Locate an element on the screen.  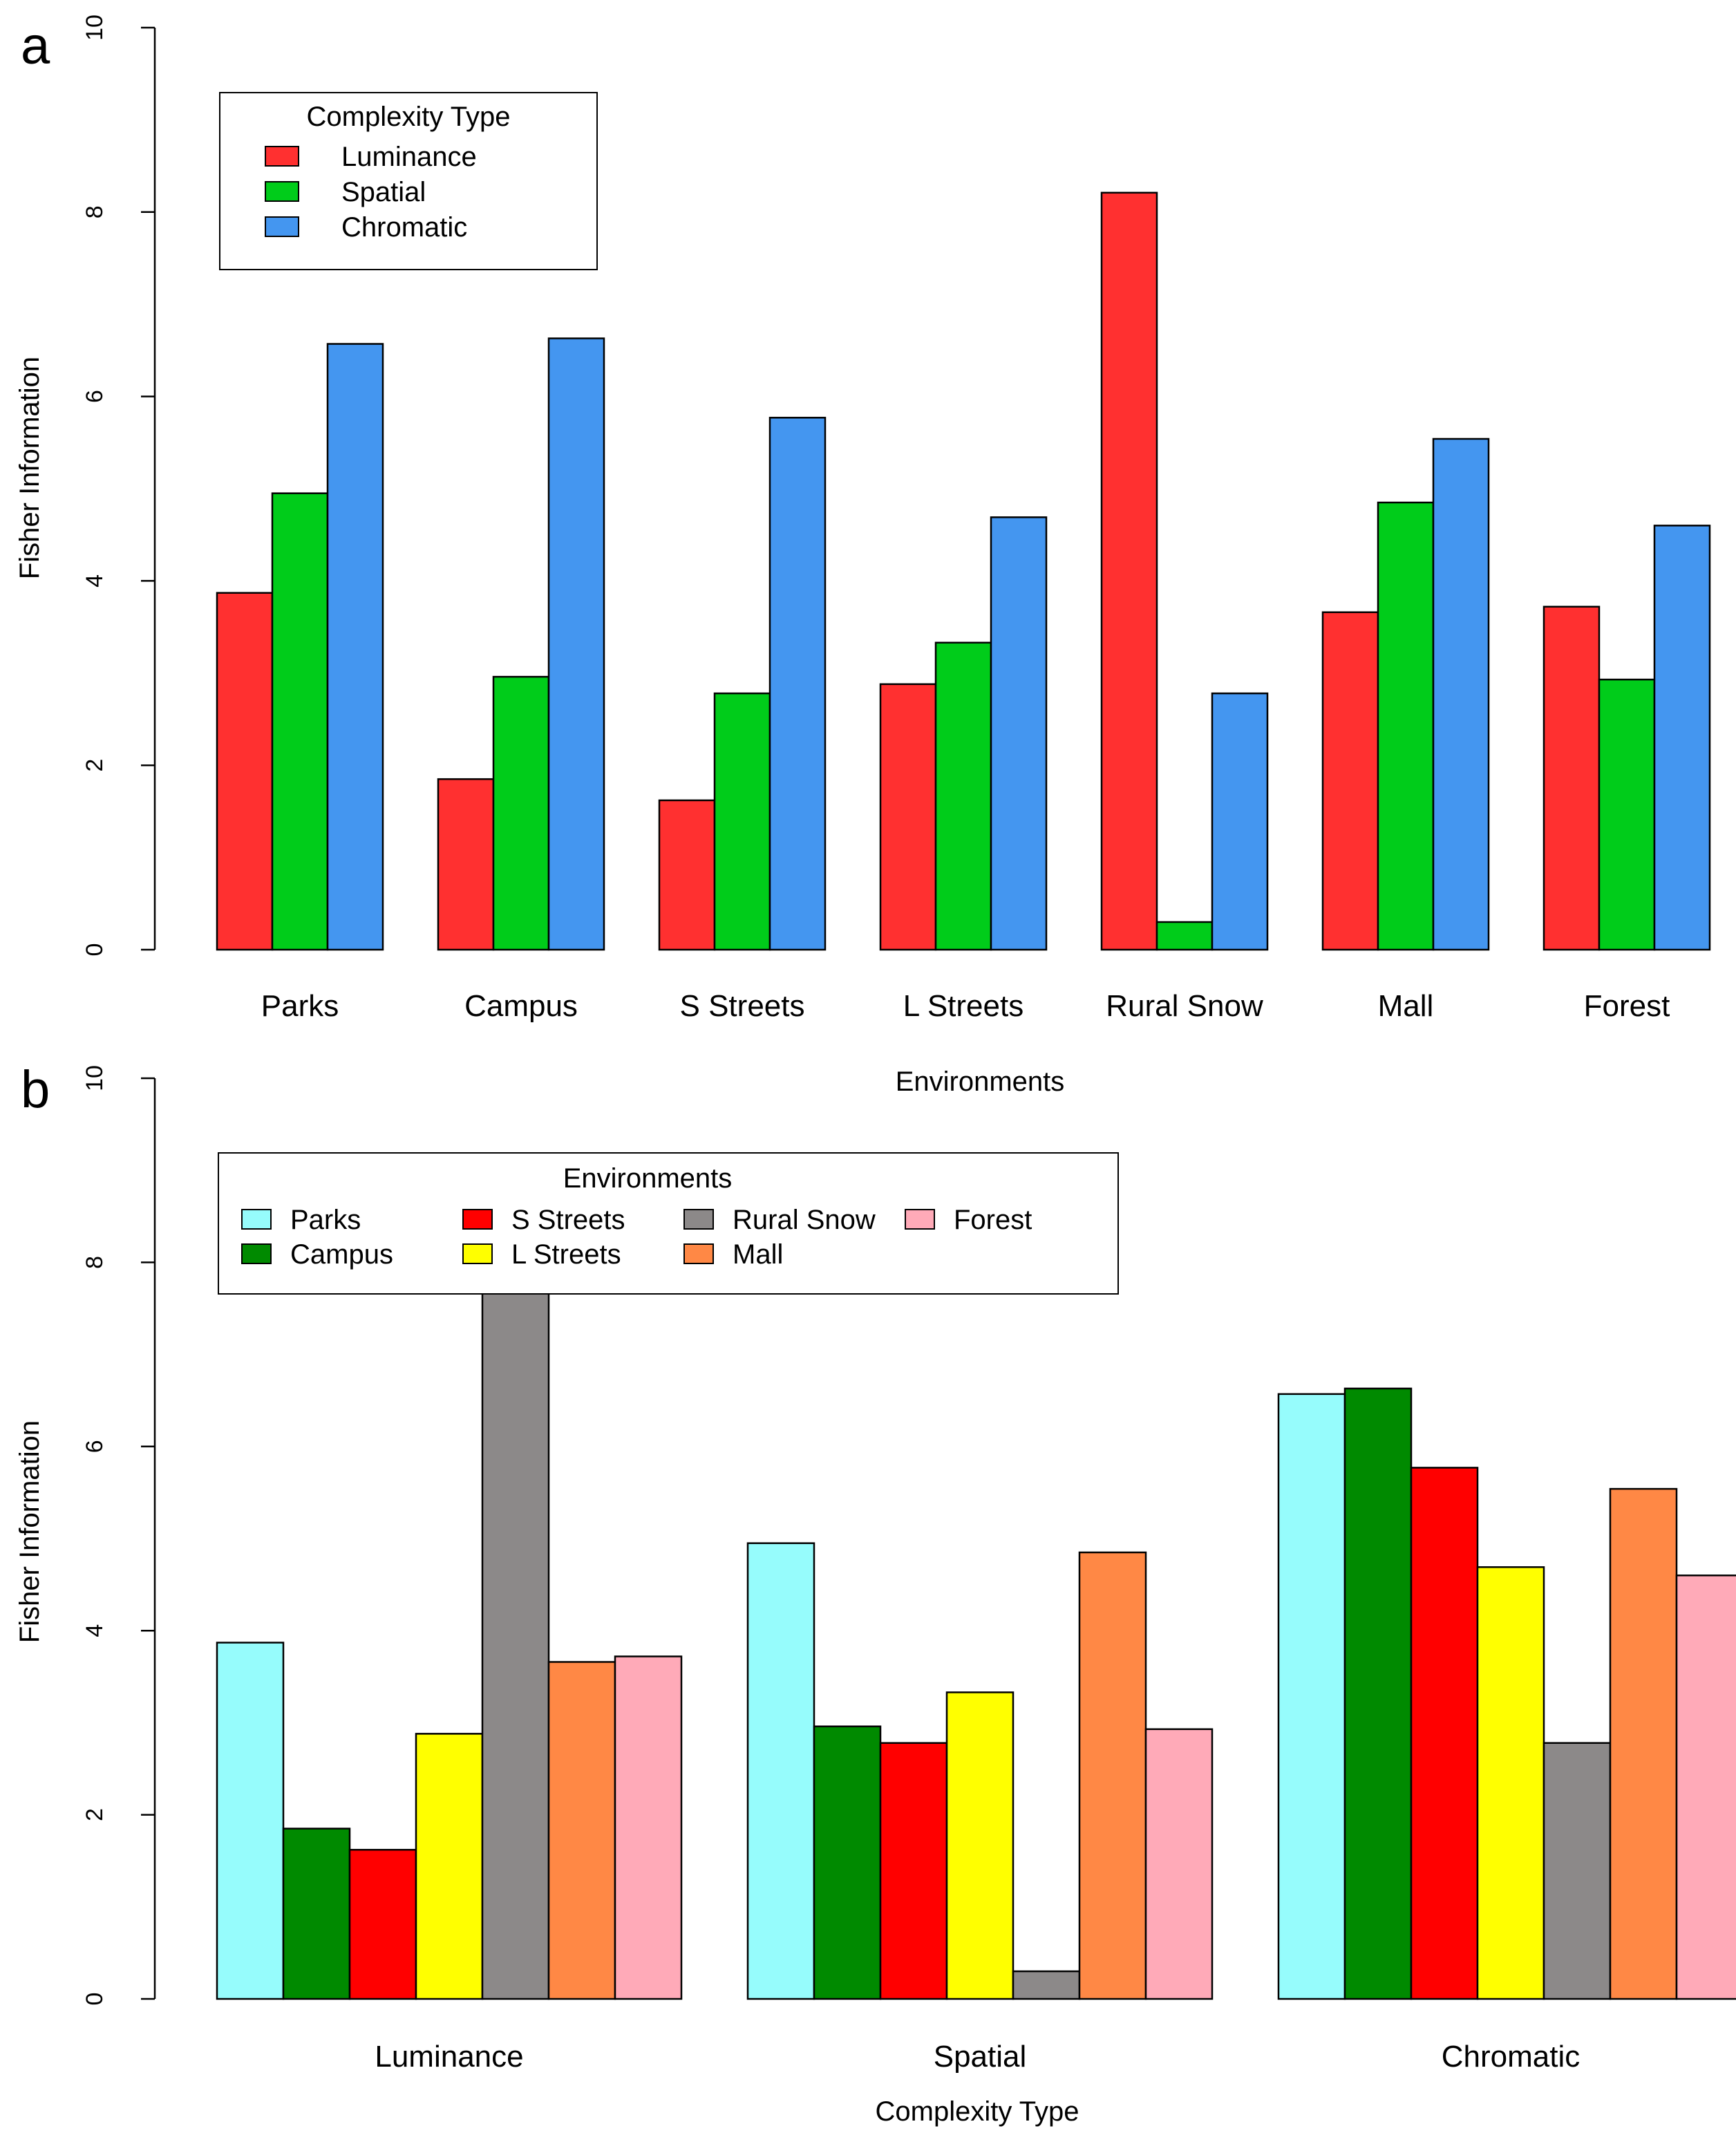
bar-b-spatial-mall is located at coordinates (1112, 1775).